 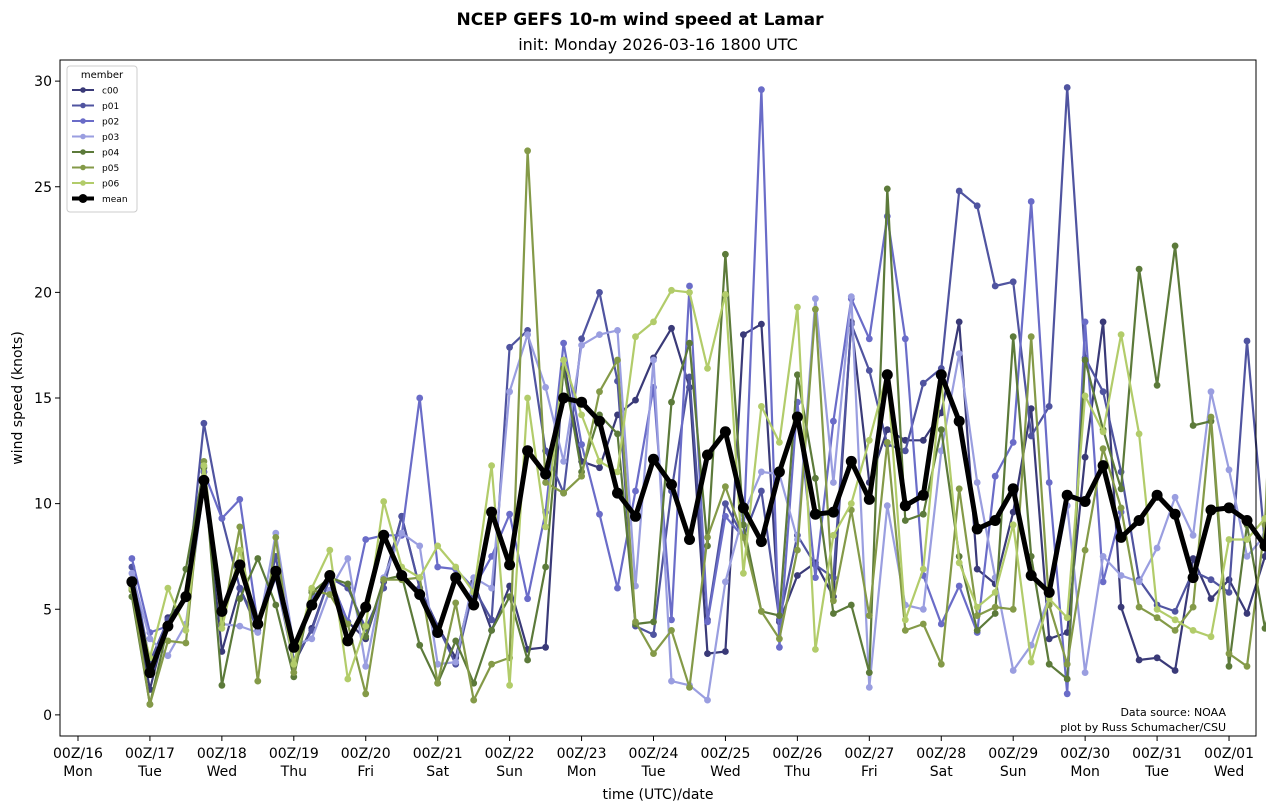 What do you see at coordinates (83, 152) in the screenshot?
I see `legend-marker-p04` at bounding box center [83, 152].